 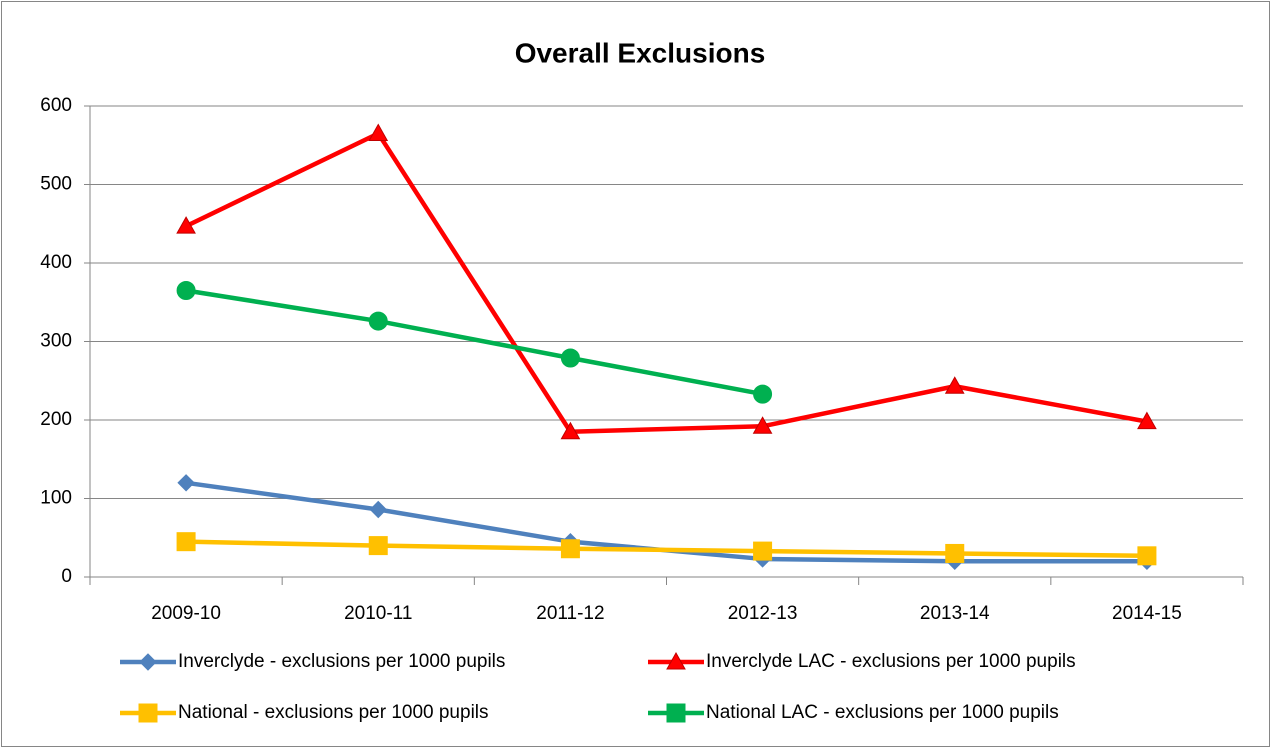 What do you see at coordinates (56, 419) in the screenshot?
I see `y-tick-label: 200` at bounding box center [56, 419].